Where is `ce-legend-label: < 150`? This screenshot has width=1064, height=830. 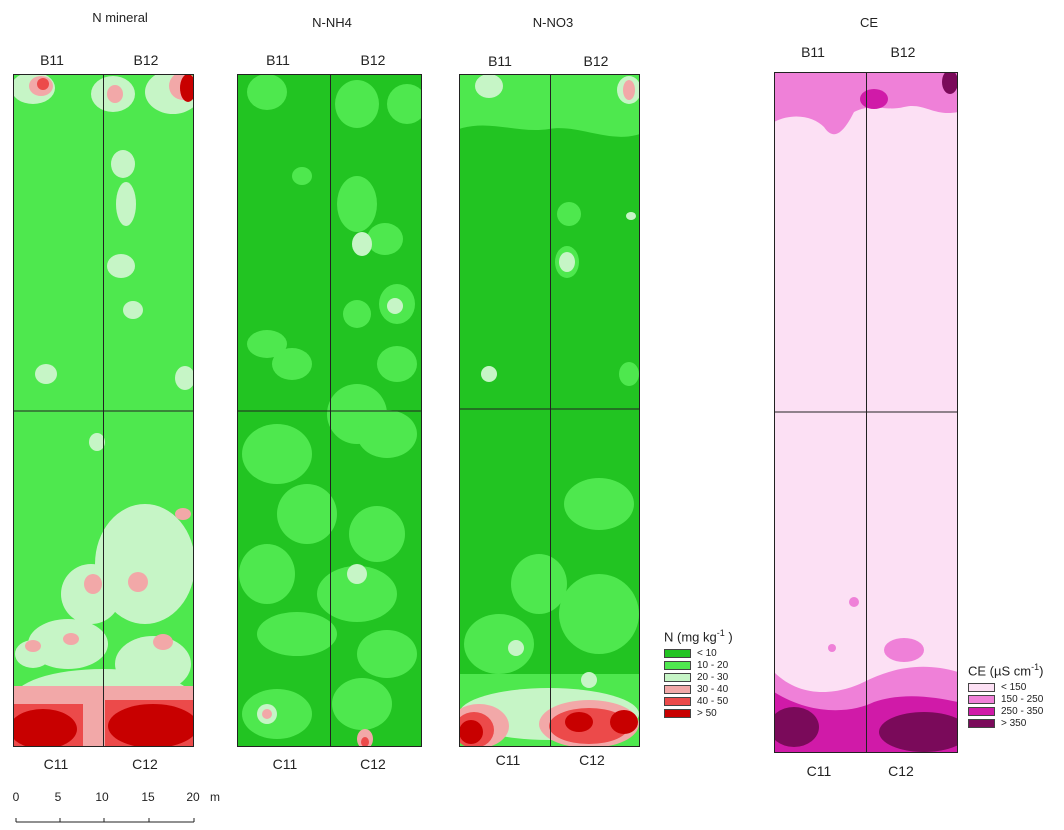
ce-legend-label: < 150 is located at coordinates (1014, 688).